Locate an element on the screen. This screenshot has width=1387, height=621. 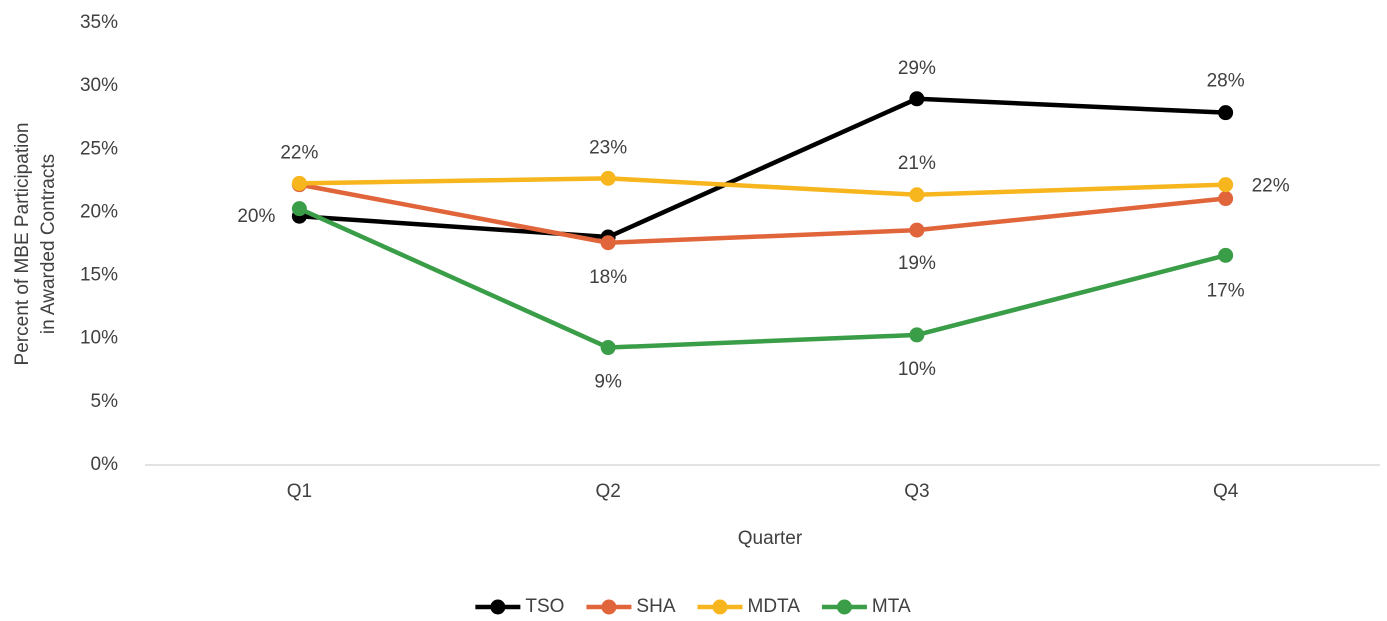
legend-label: TSO is located at coordinates (544, 606).